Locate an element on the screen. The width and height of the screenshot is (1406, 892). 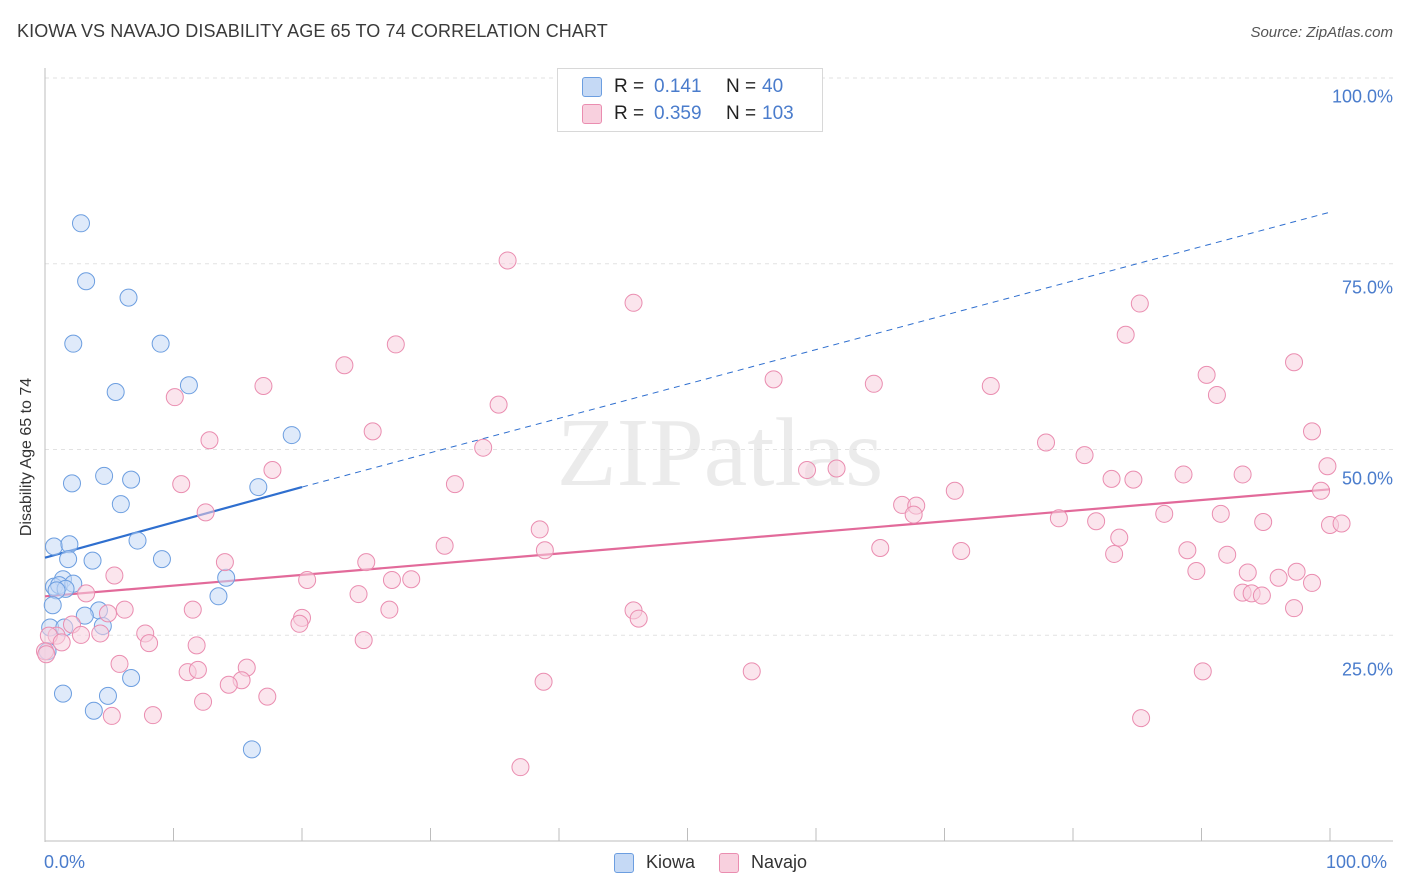
navajo-swatch is located at coordinates (592, 114).